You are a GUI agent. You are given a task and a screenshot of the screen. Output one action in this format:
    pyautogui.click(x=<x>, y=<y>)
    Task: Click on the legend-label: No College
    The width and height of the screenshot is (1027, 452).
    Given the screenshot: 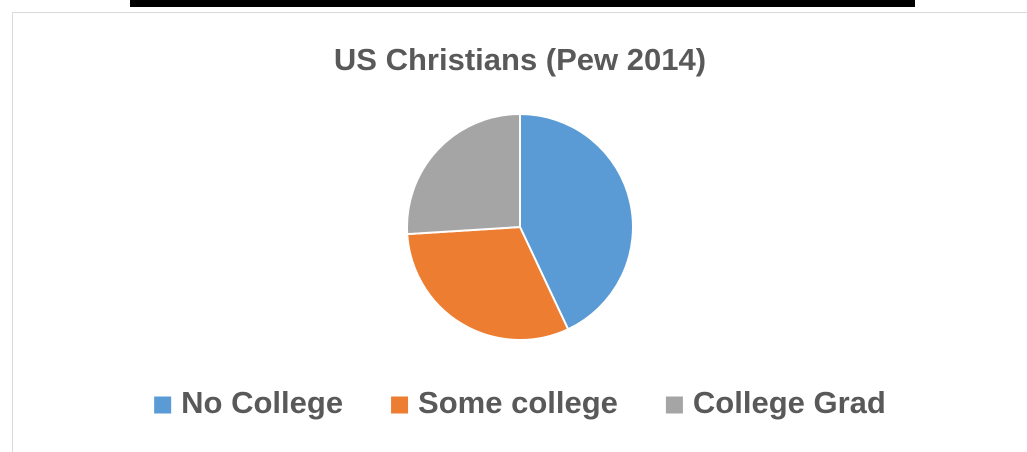 What is the action you would take?
    pyautogui.click(x=262, y=402)
    